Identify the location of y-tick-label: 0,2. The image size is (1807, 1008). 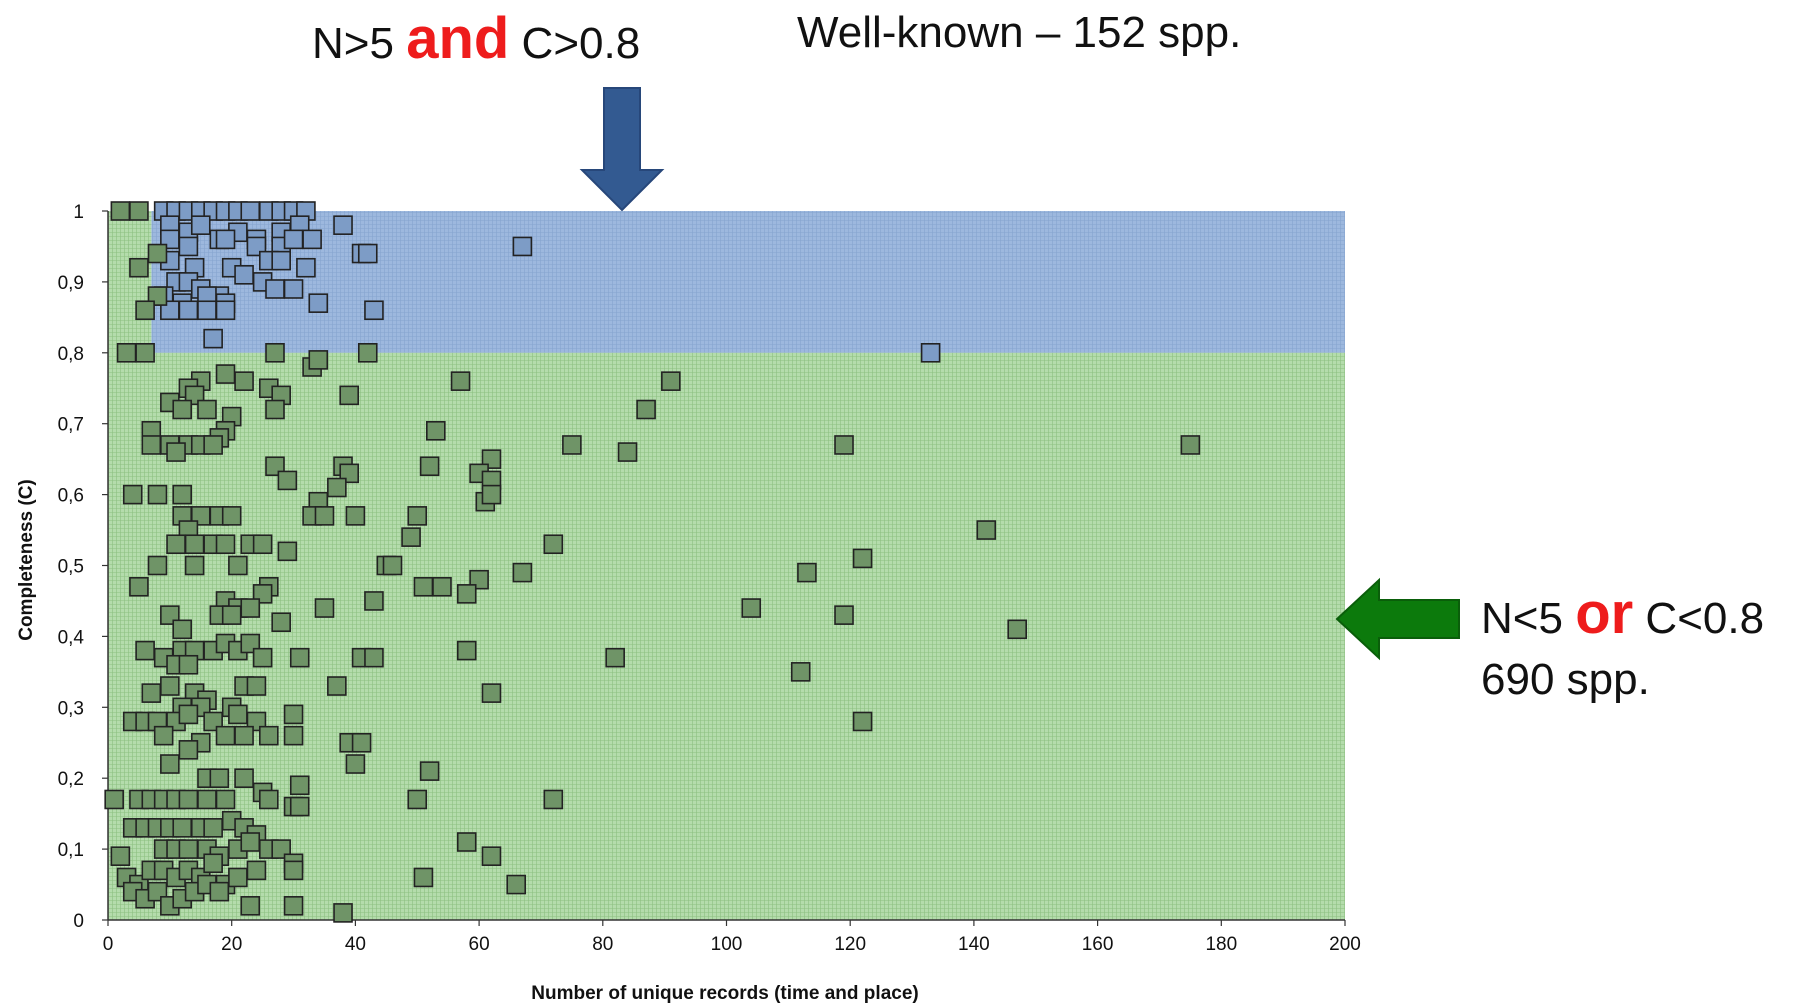
(71, 779).